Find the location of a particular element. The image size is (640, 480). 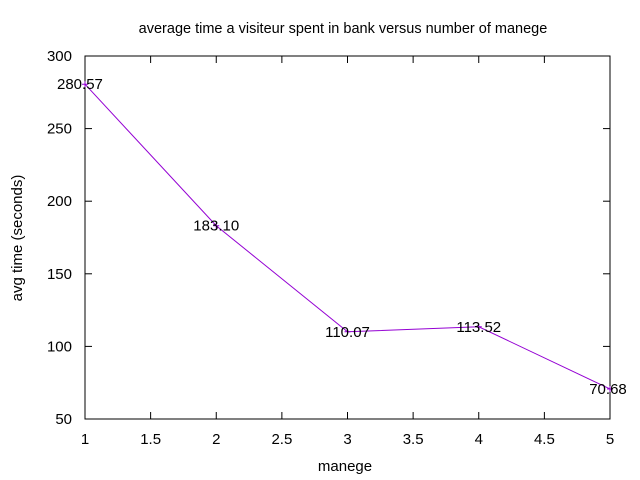

y-tick-label: 100 is located at coordinates (59, 346).